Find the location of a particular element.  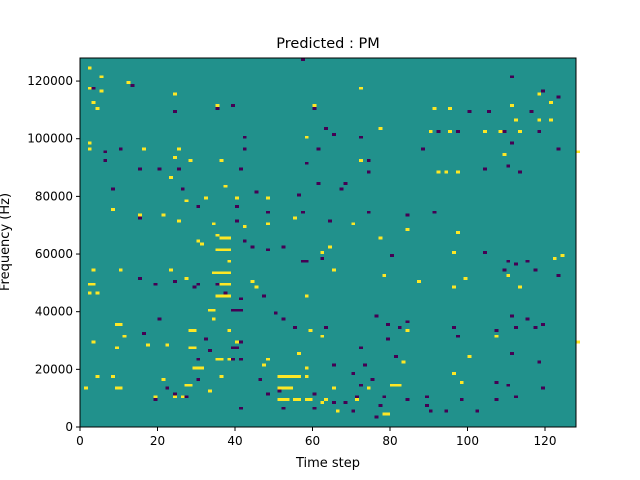

x-axis: 0 20 40 60 80 100 120 is located at coordinates (316, 437).